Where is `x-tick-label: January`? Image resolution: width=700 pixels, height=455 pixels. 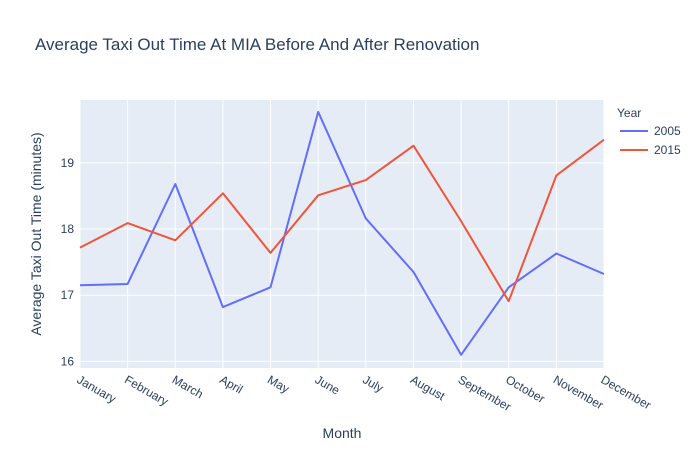 x-tick-label: January is located at coordinates (97, 388).